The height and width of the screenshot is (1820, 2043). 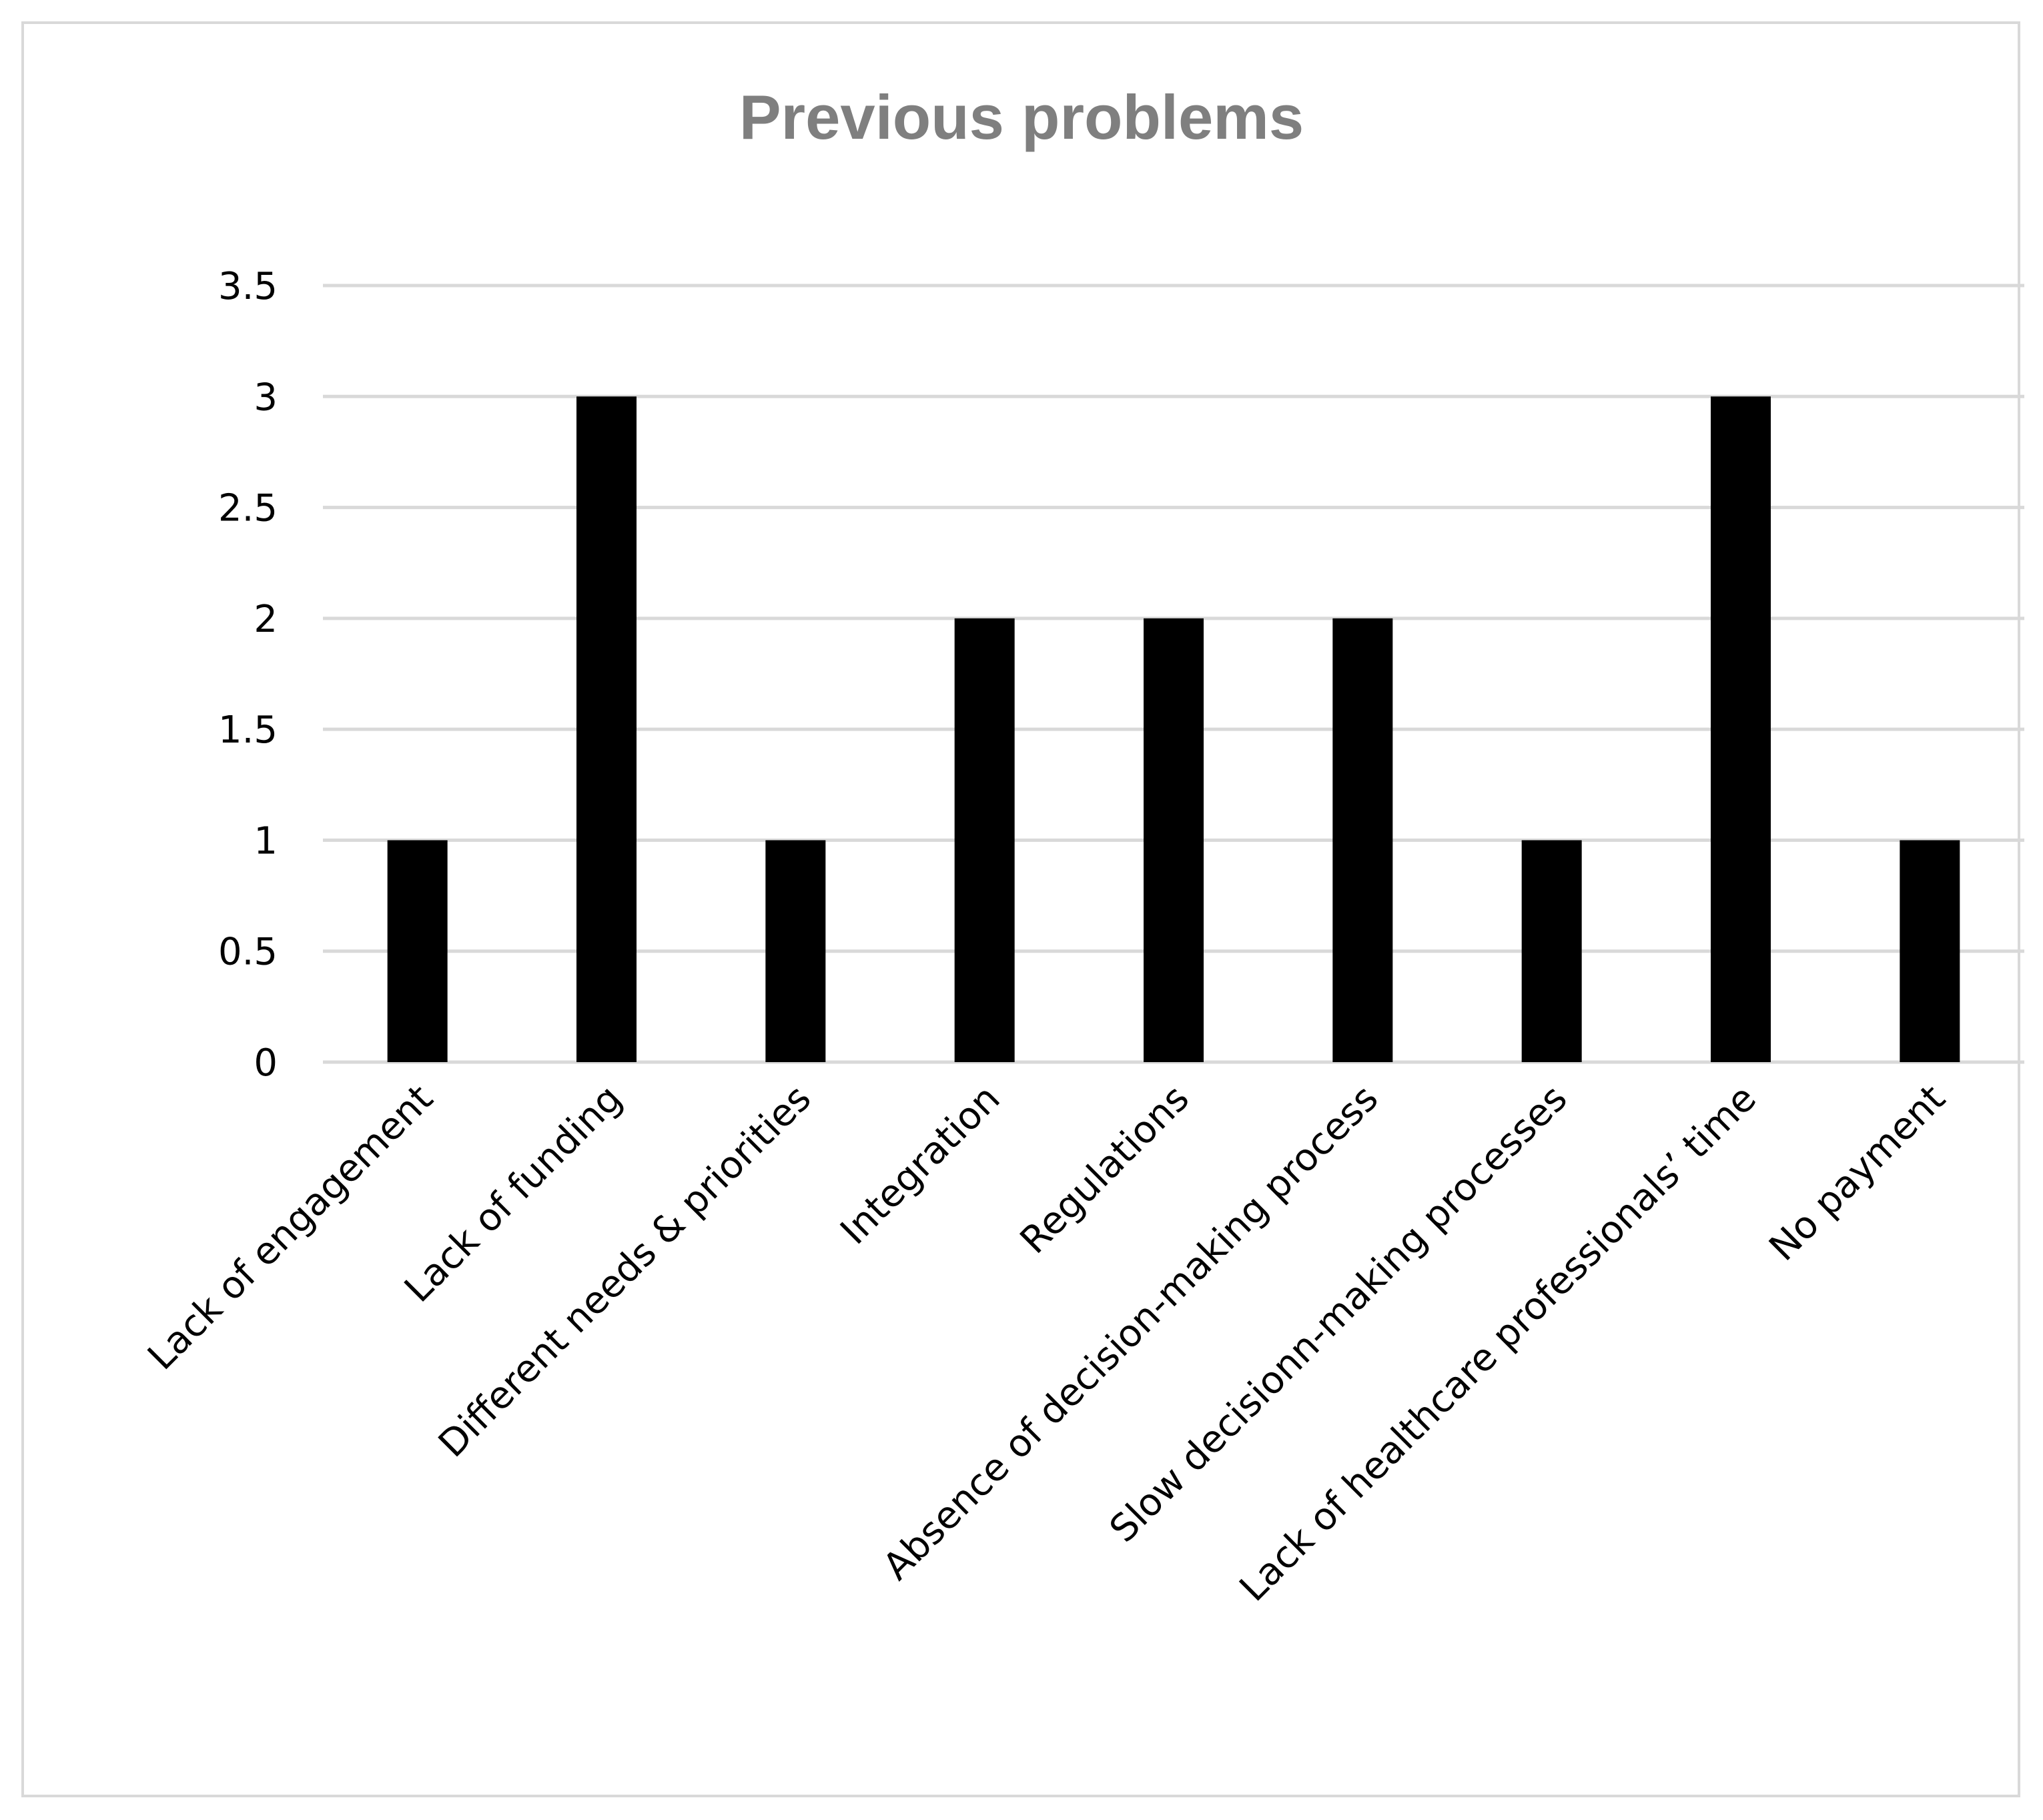 What do you see at coordinates (920, 1165) in the screenshot?
I see `x-category-label: Integration` at bounding box center [920, 1165].